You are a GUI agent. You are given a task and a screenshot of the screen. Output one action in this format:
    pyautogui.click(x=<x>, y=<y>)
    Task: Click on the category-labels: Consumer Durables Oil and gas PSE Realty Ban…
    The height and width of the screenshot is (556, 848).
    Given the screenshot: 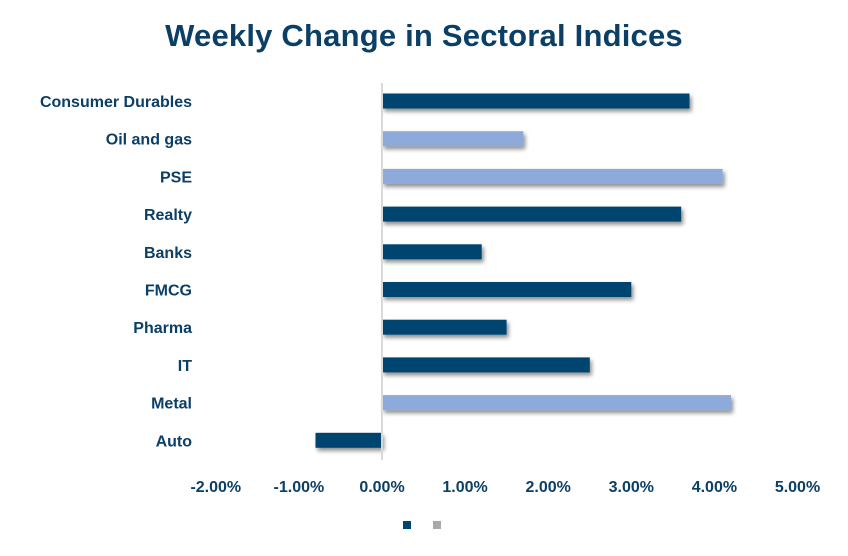 What is the action you would take?
    pyautogui.click(x=116, y=272)
    